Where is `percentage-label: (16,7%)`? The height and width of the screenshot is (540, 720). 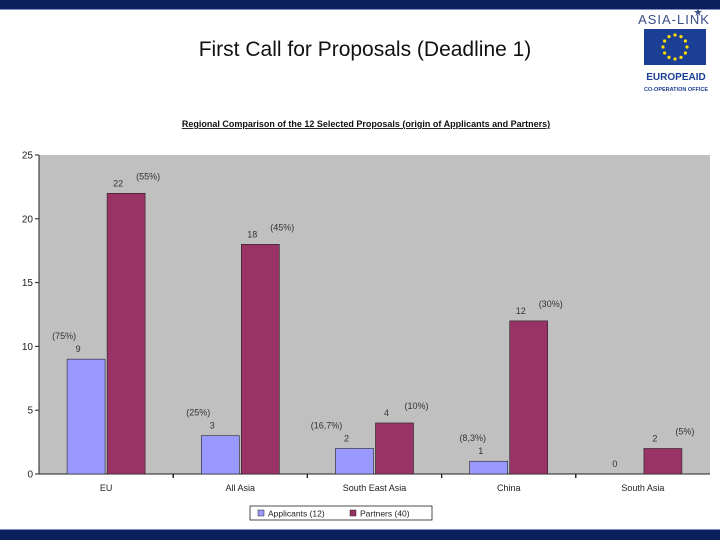 percentage-label: (16,7%) is located at coordinates (327, 425).